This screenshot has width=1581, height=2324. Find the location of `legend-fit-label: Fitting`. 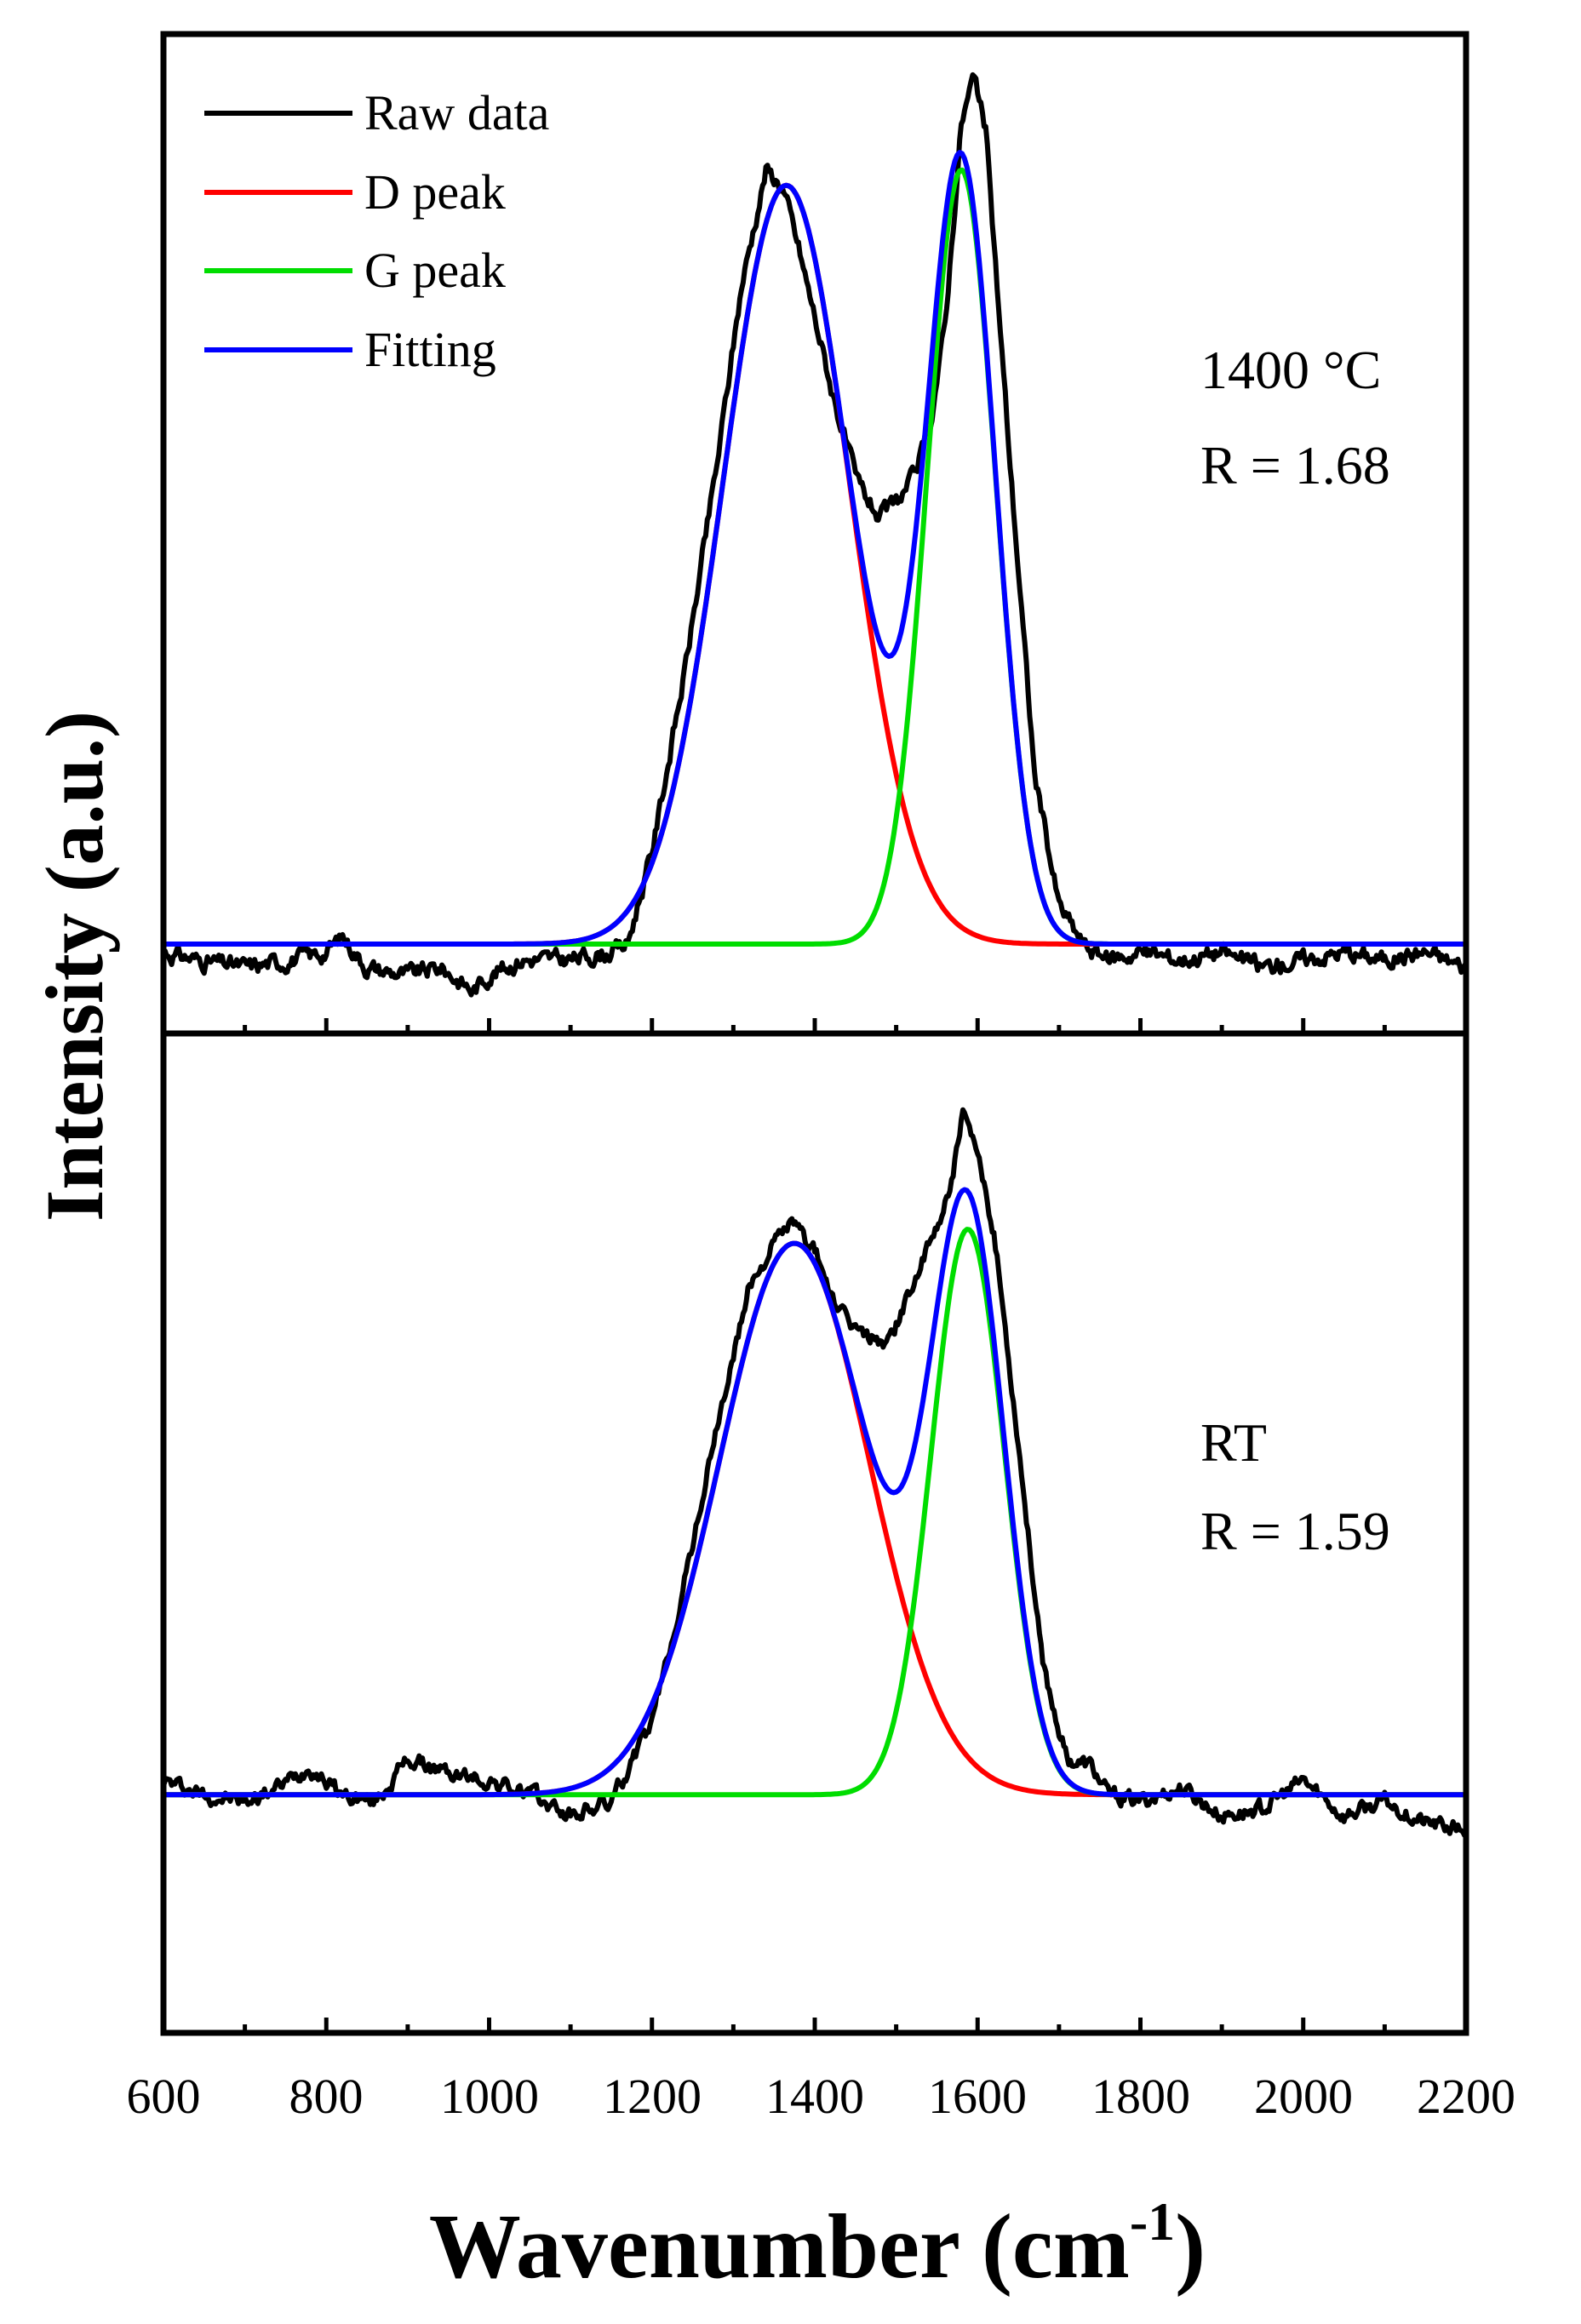

legend-fit-label: Fitting is located at coordinates (430, 349).